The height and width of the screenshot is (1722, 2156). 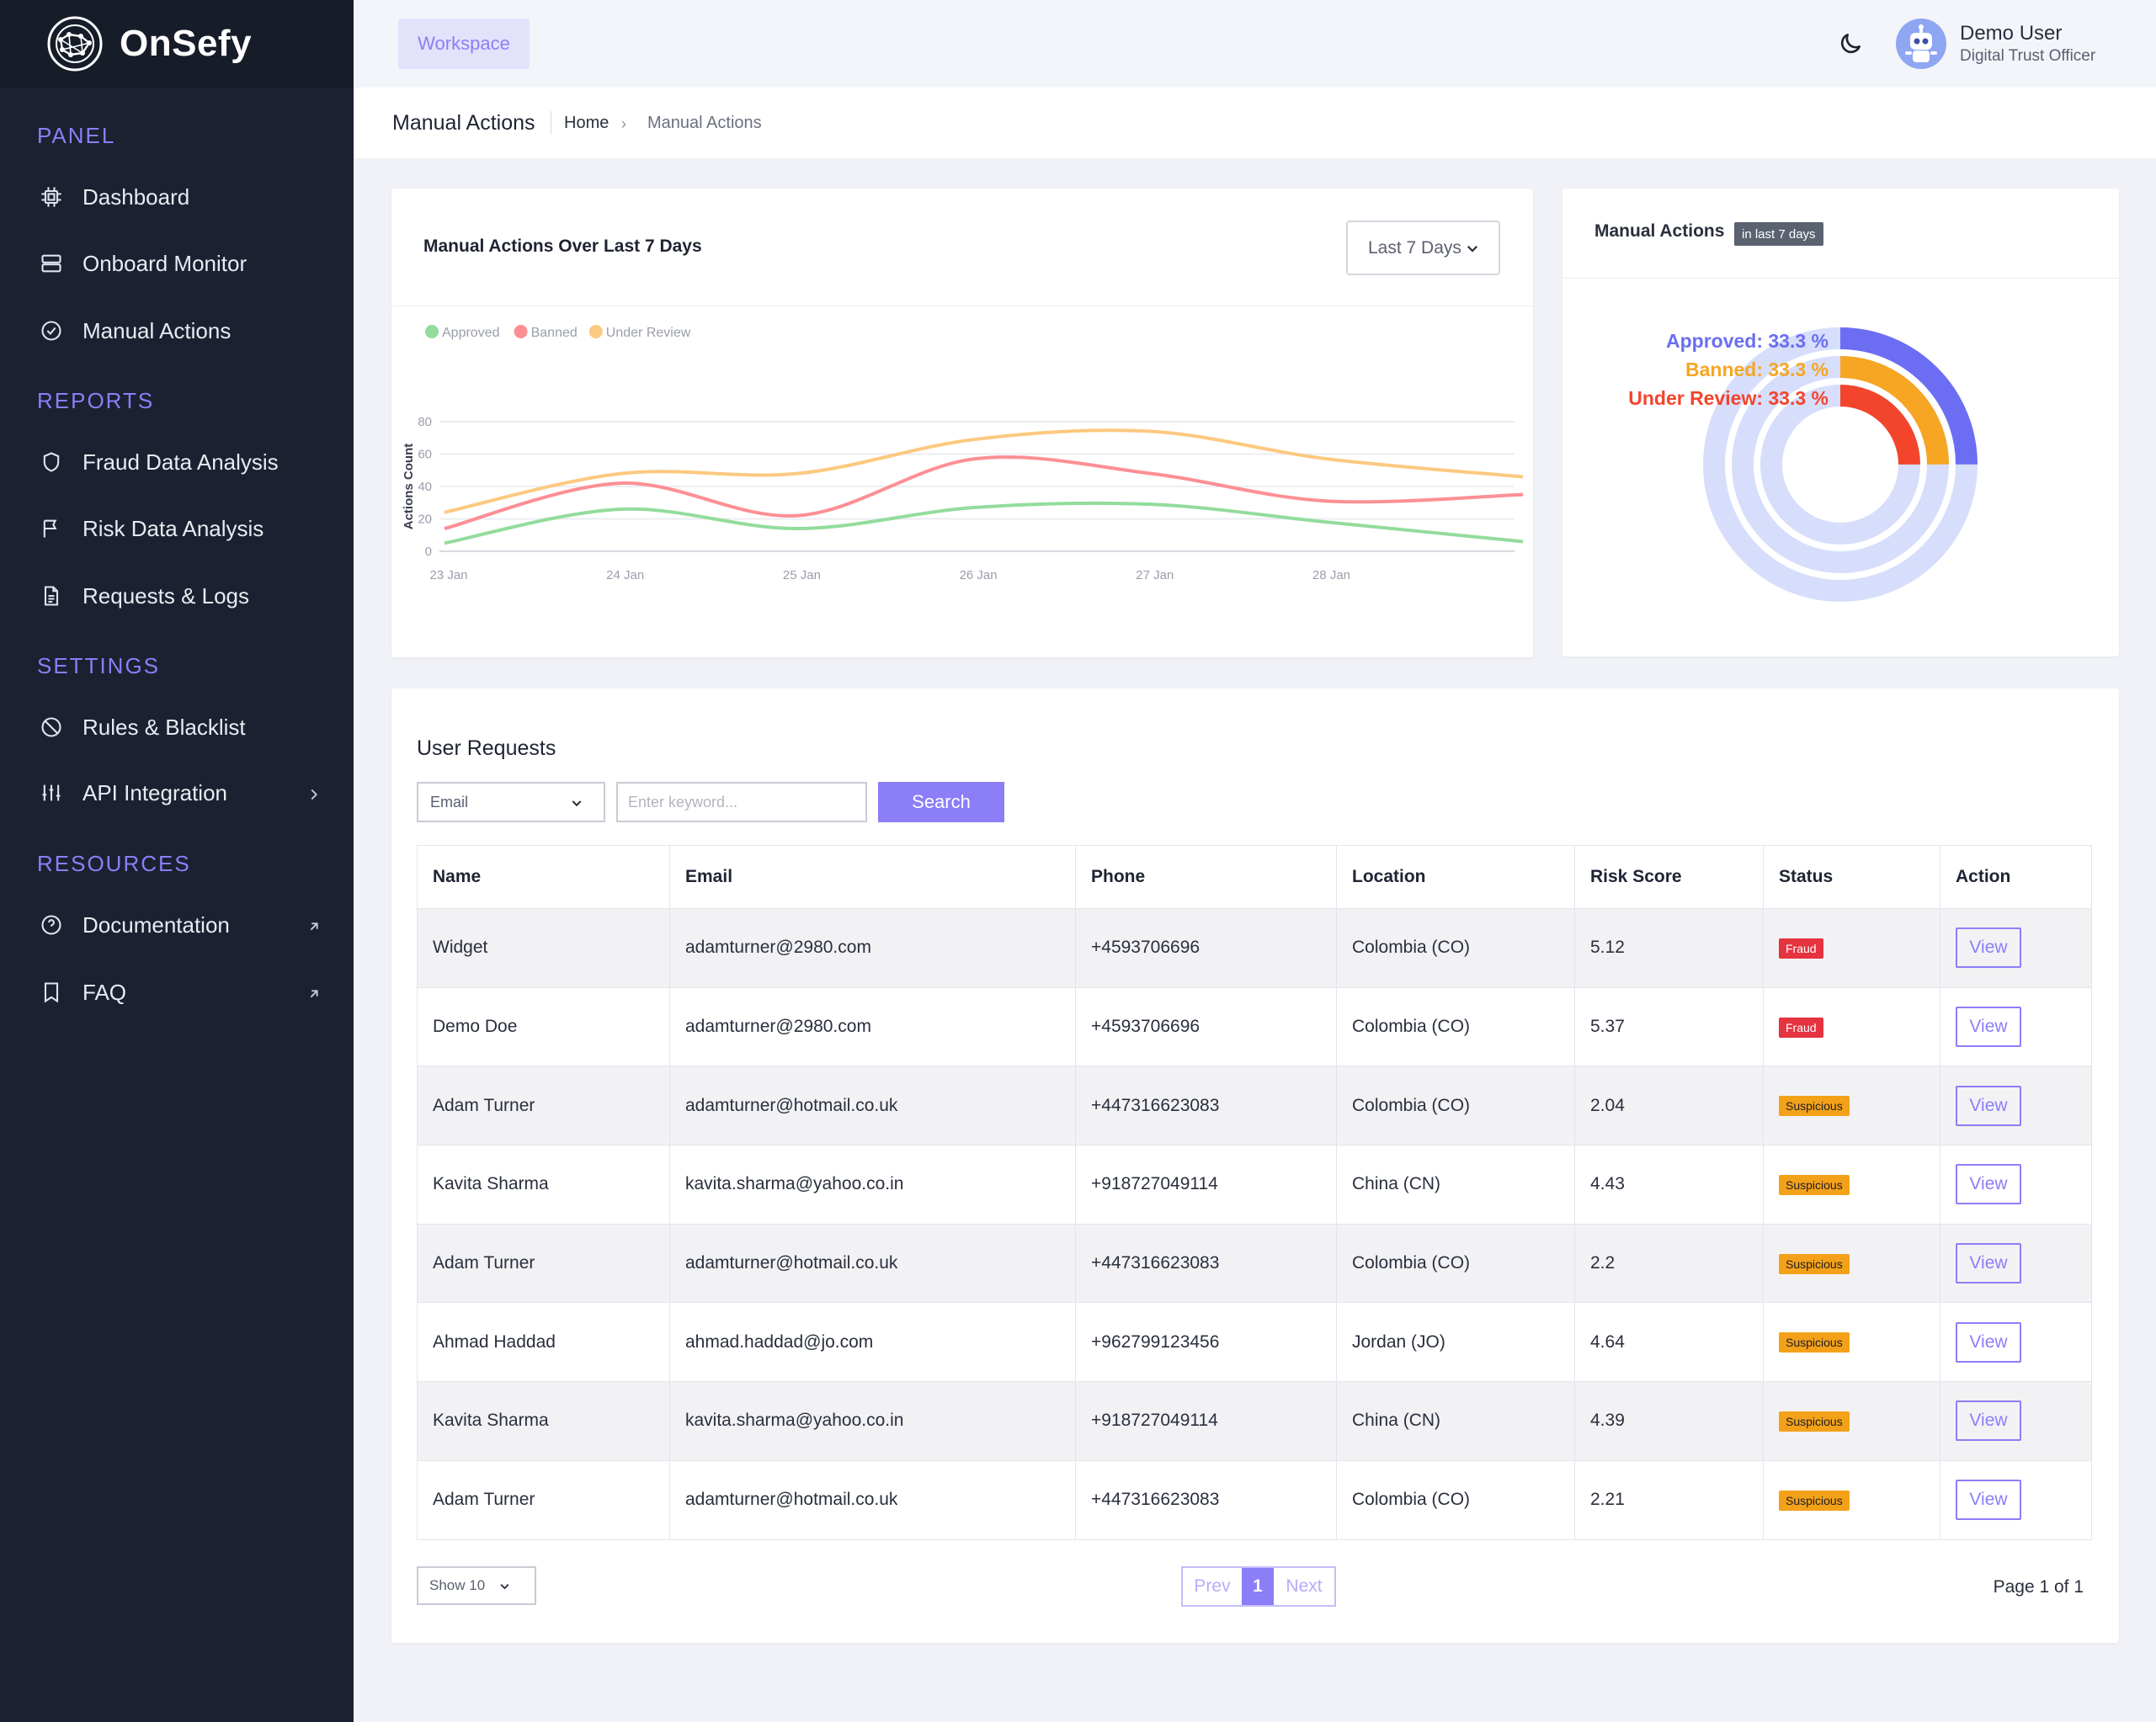 I want to click on section-title-reports: REPORTS, so click(x=96, y=401).